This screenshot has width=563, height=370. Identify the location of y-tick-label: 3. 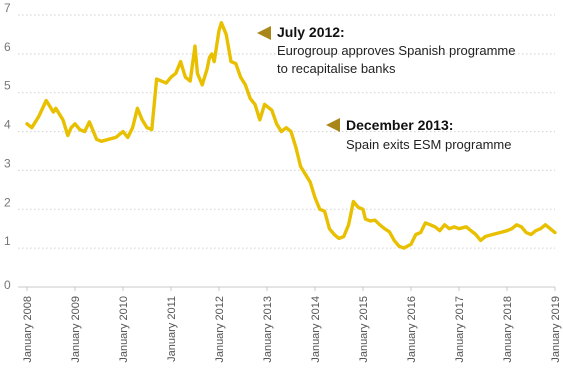
(7, 163).